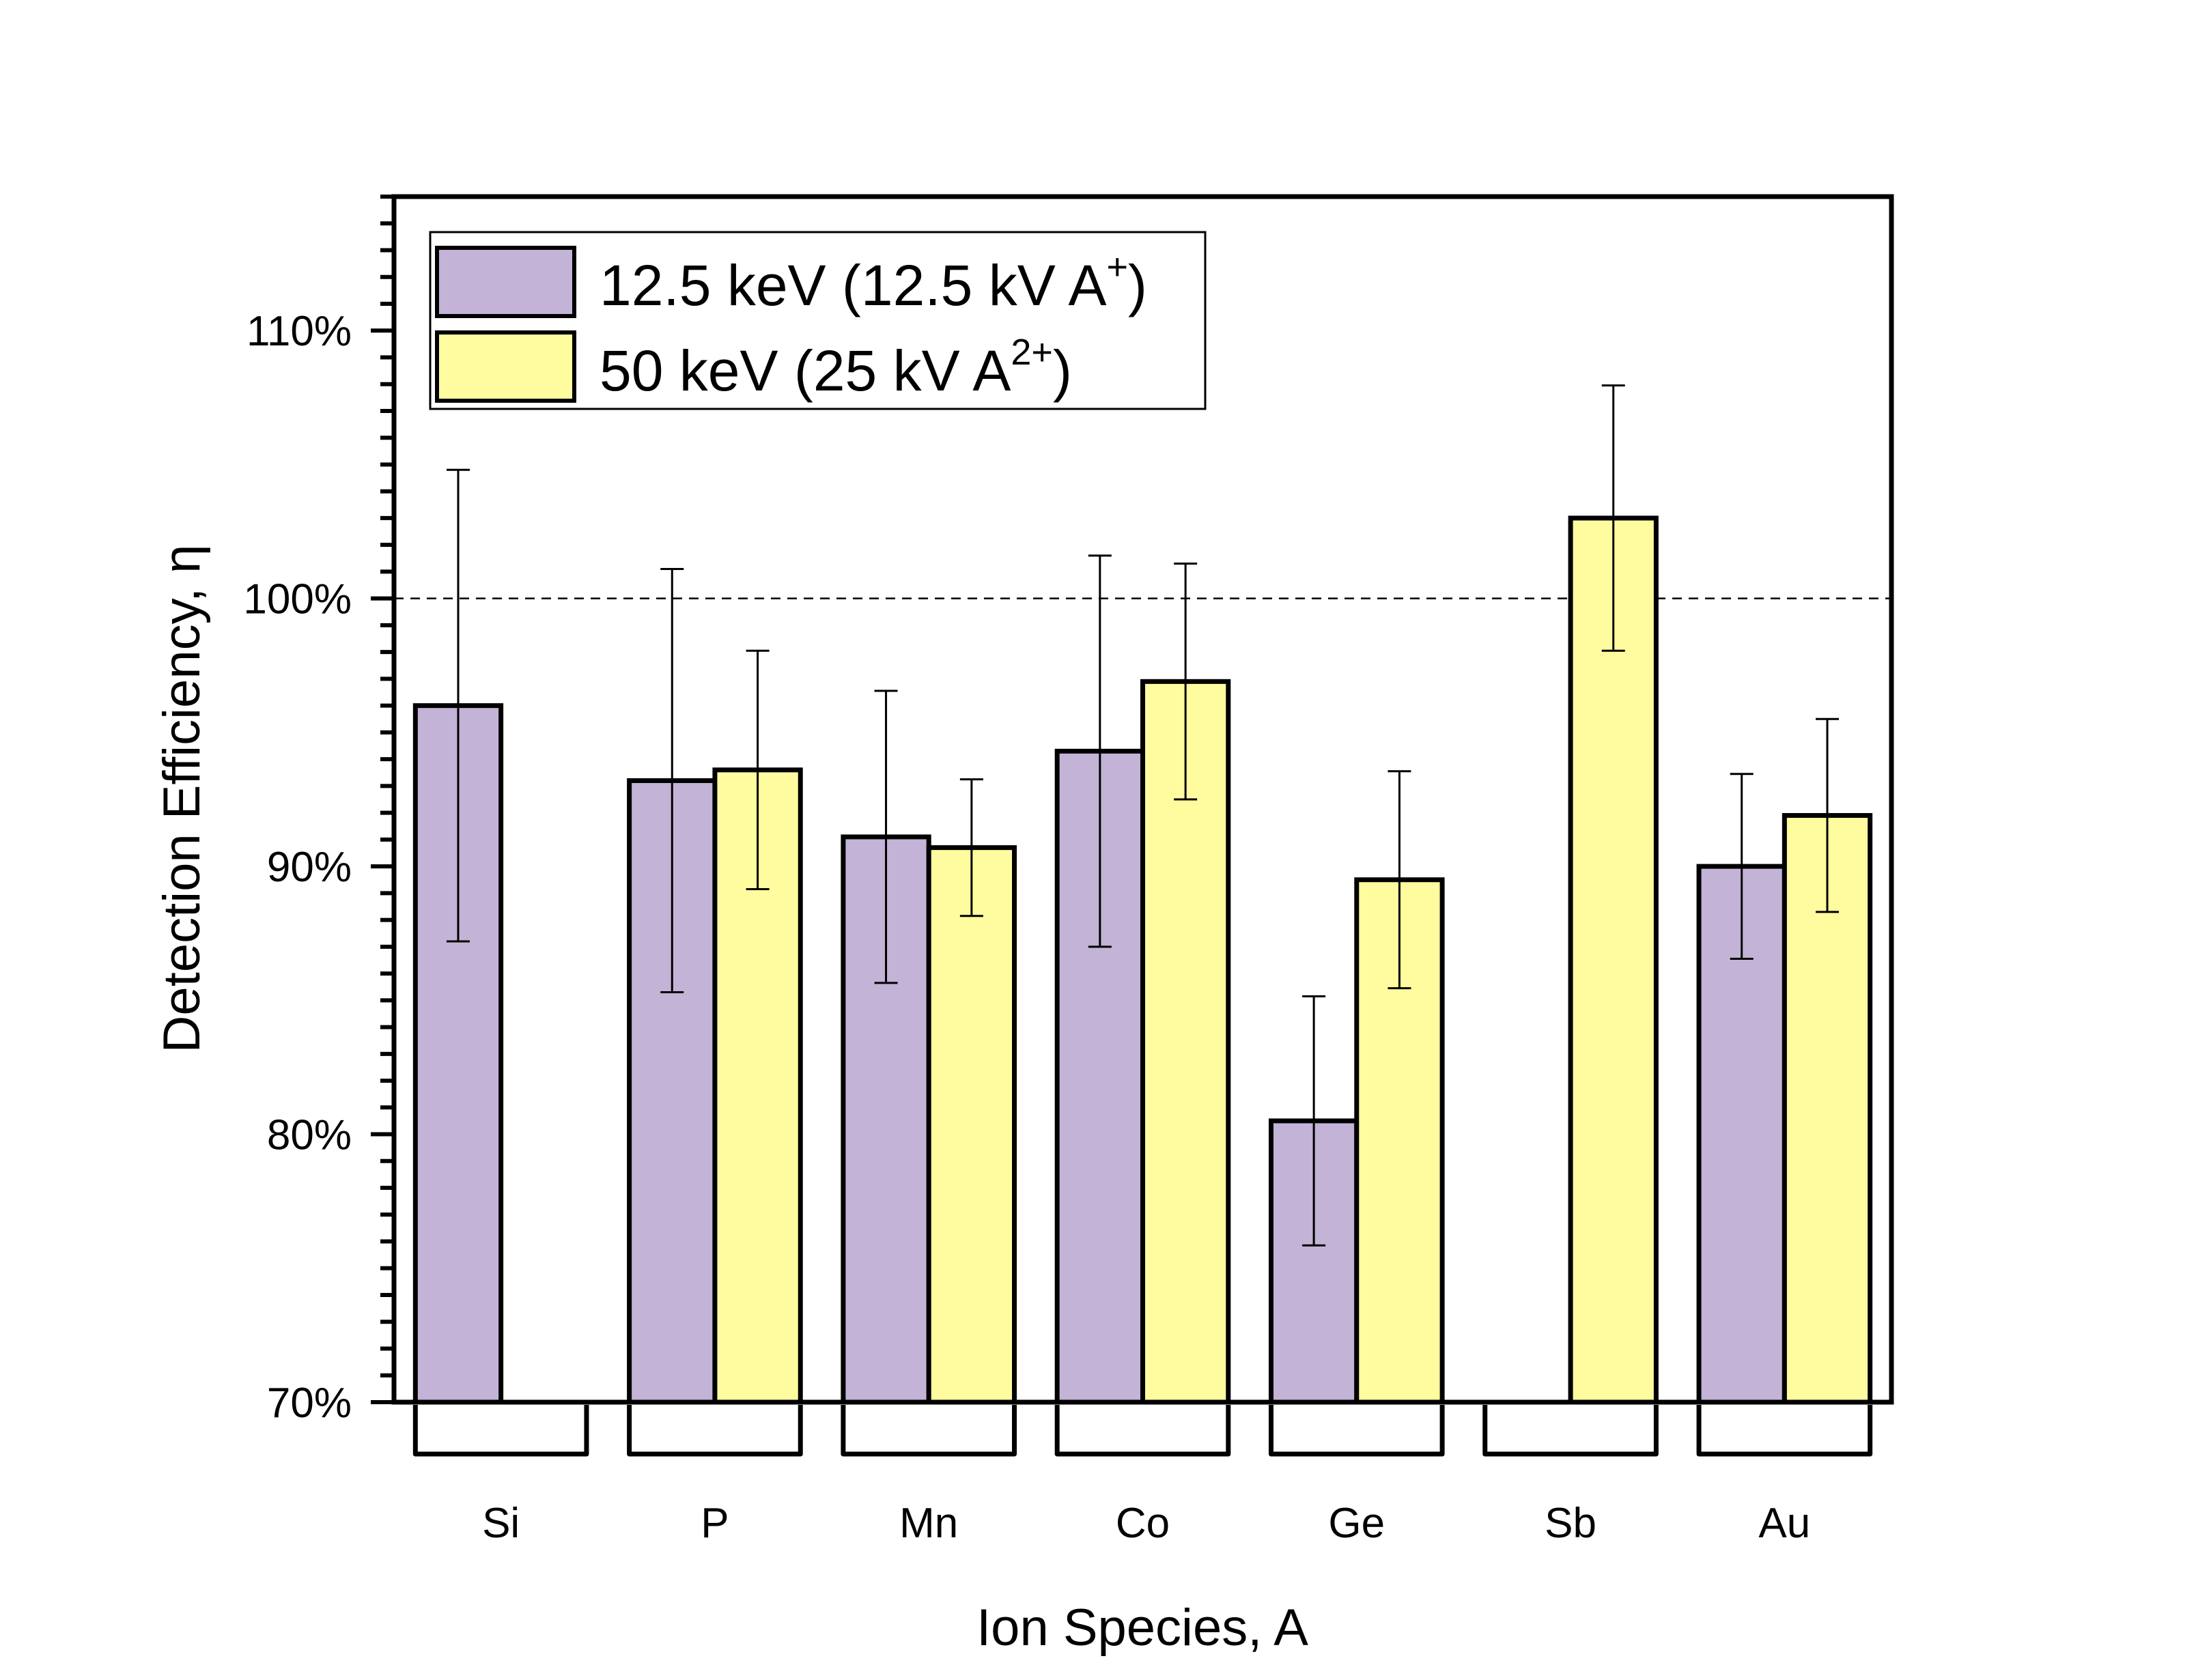 This screenshot has width=2196, height=1680. I want to click on y-tick-label: 110%, so click(300, 331).